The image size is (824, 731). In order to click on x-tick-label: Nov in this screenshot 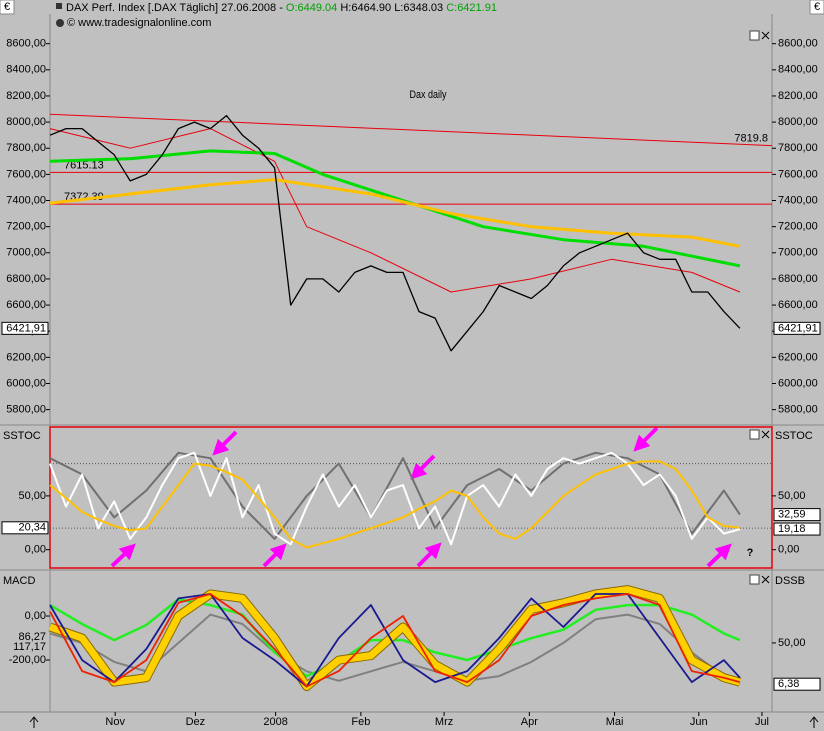, I will do `click(115, 722)`.